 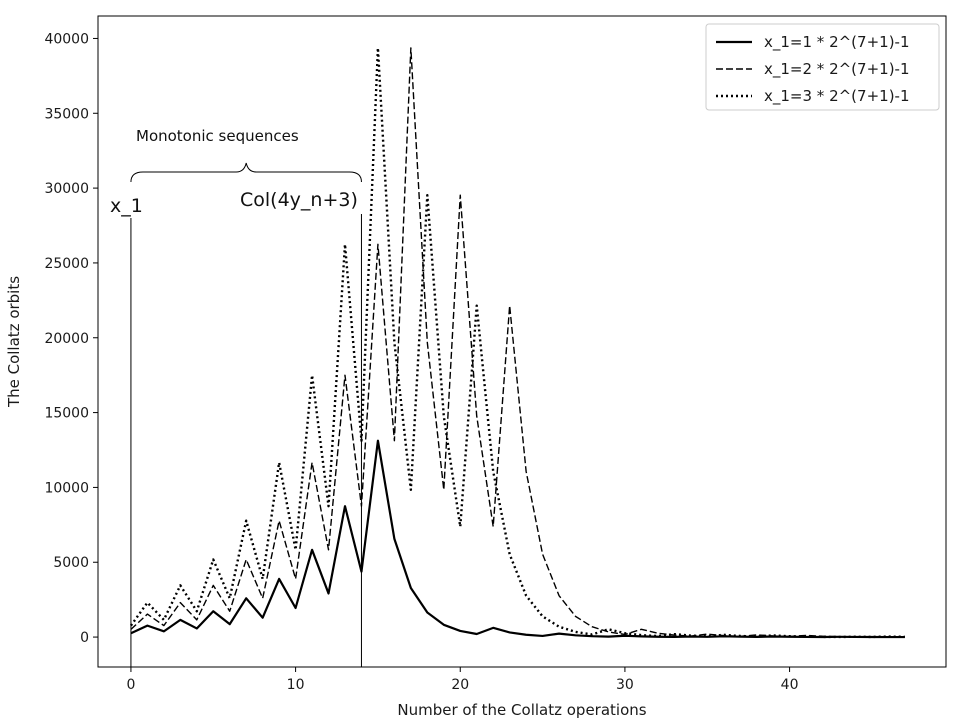 What do you see at coordinates (66, 264) in the screenshot?
I see `y-tick-label: 25000` at bounding box center [66, 264].